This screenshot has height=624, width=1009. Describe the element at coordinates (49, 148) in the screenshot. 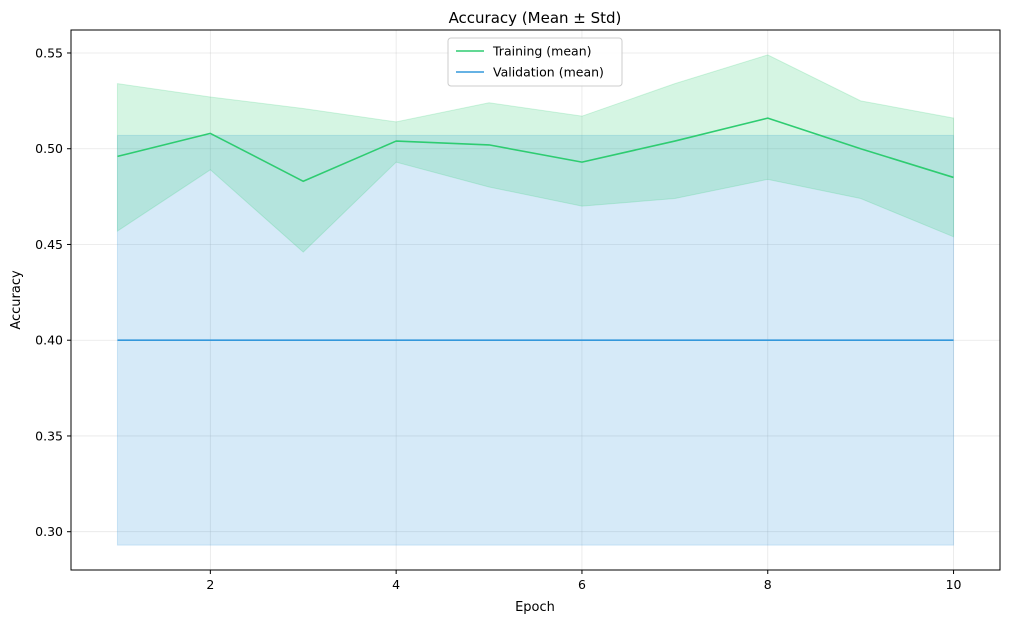

I see `y-tick-label: 0.50` at that location.